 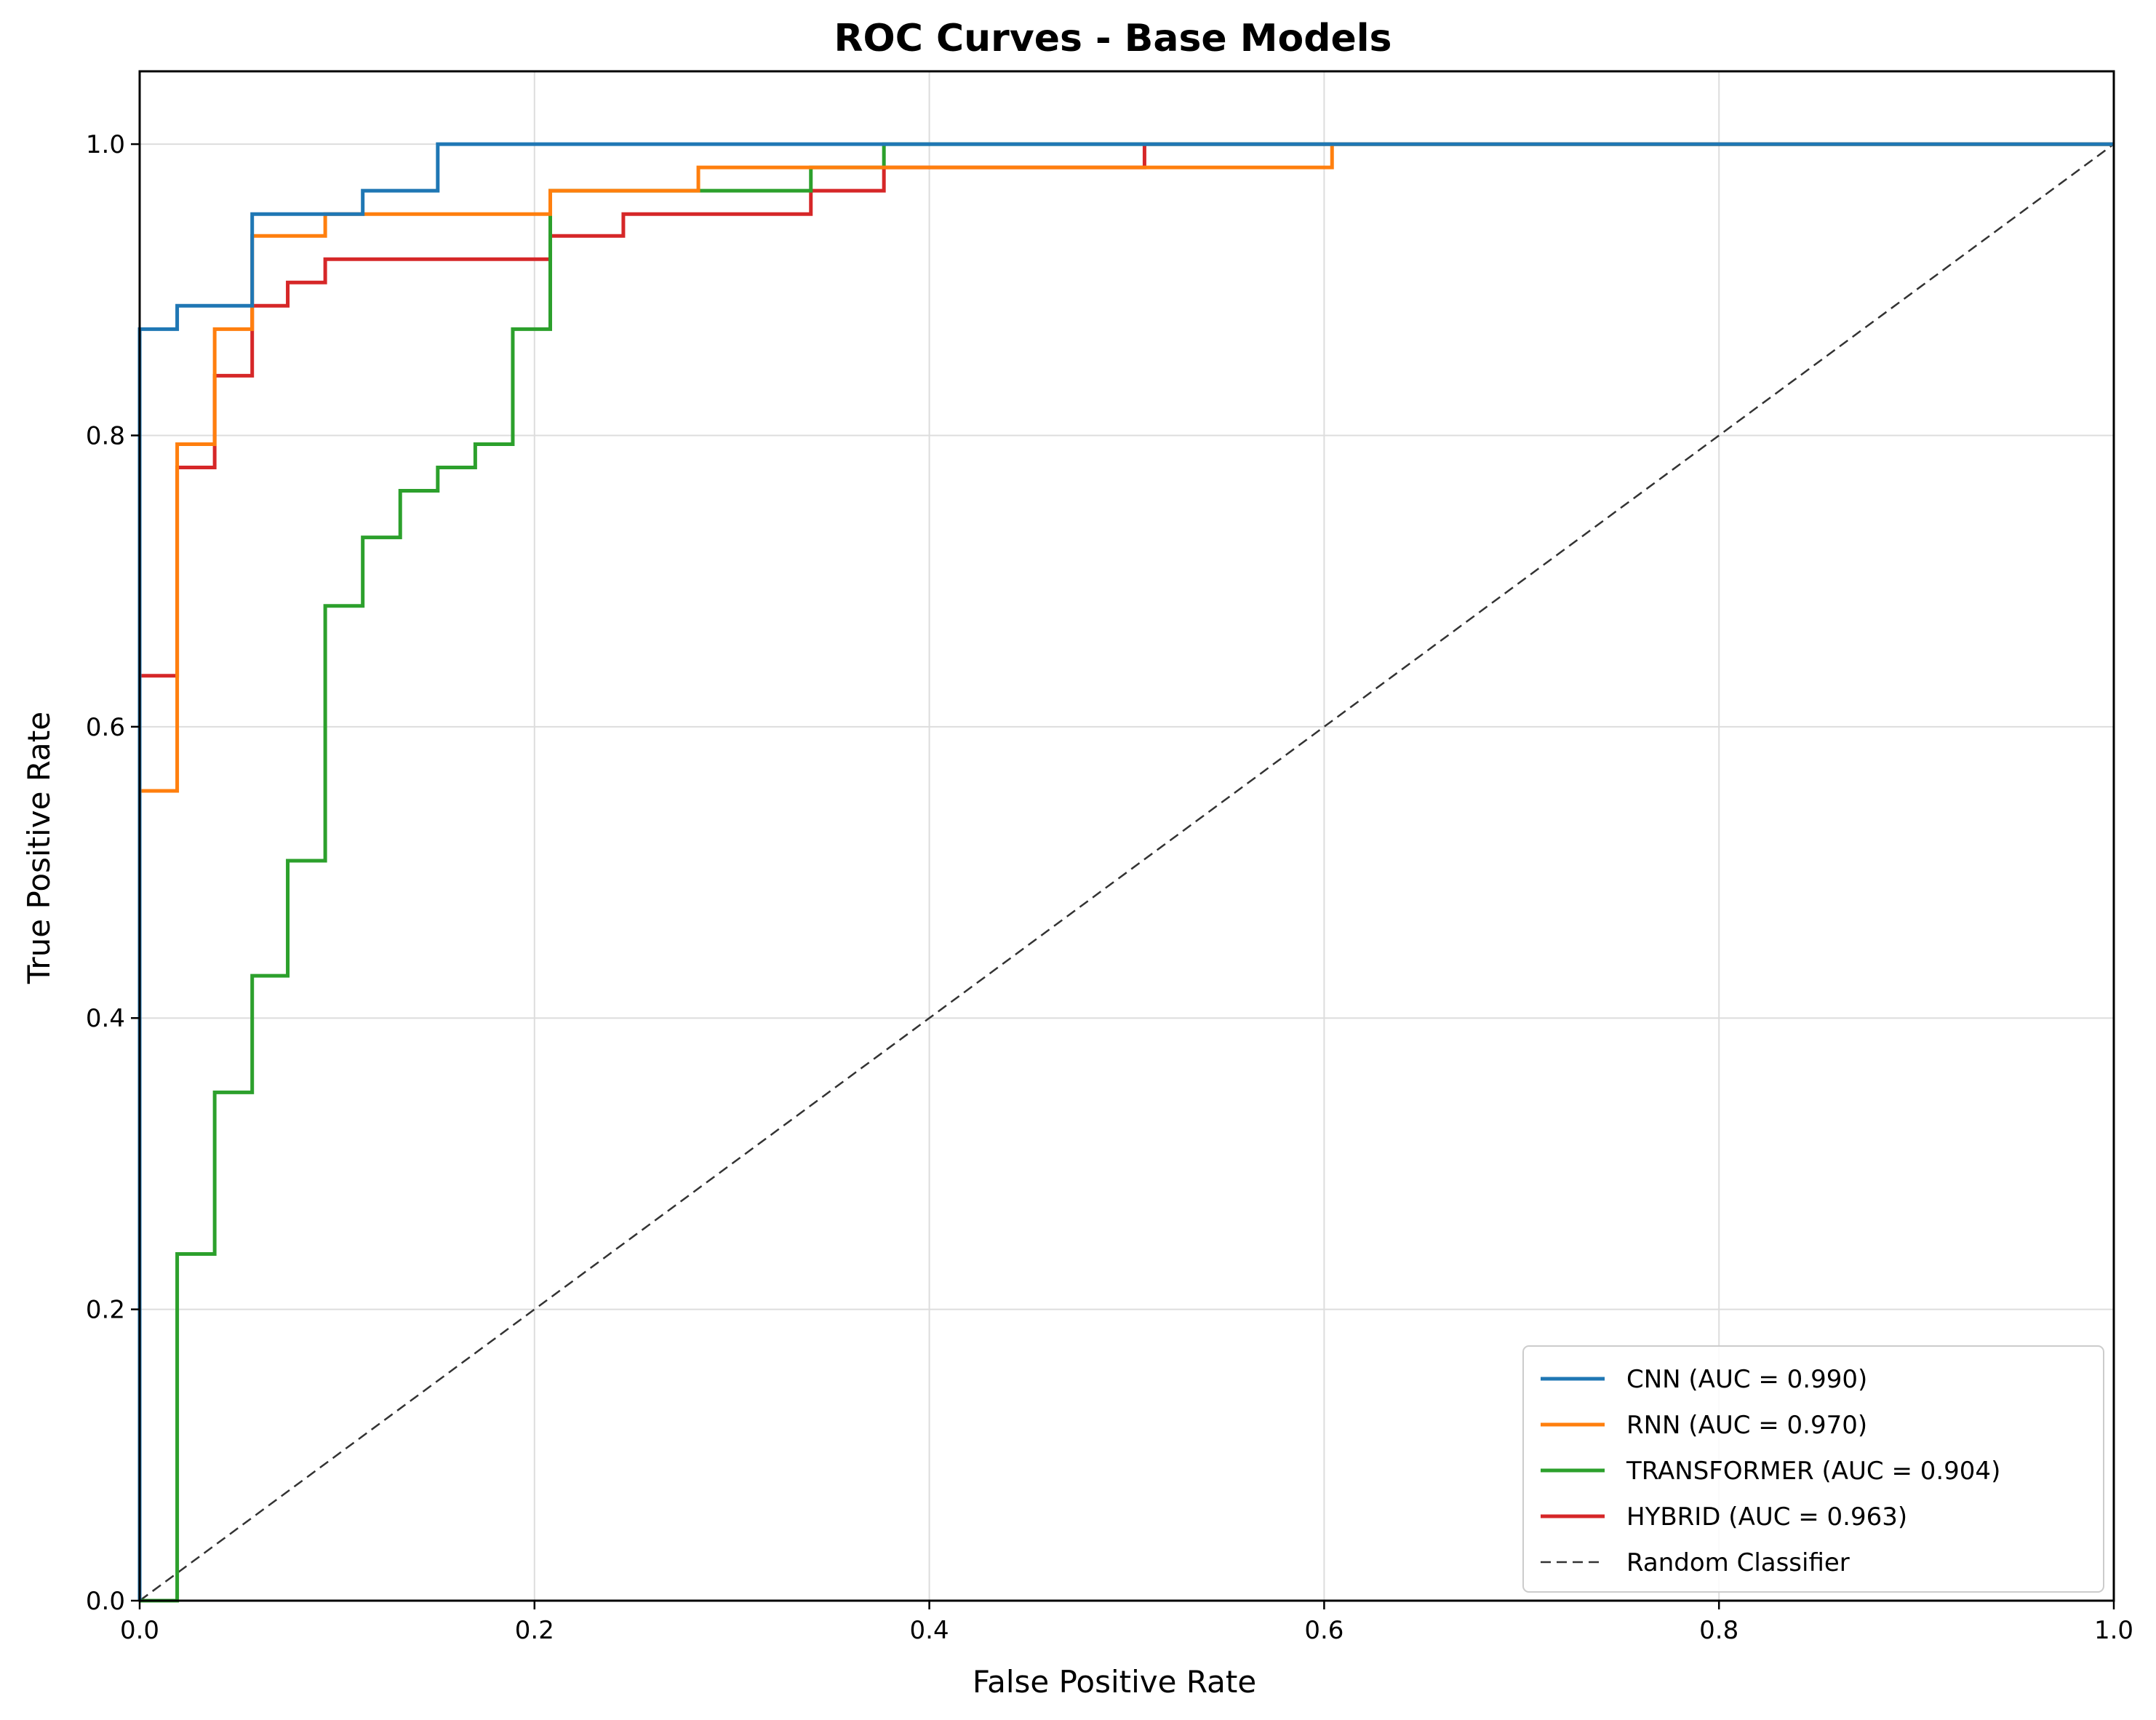 I want to click on legend-label: CNN (AUC = 0.990), so click(x=1747, y=1380).